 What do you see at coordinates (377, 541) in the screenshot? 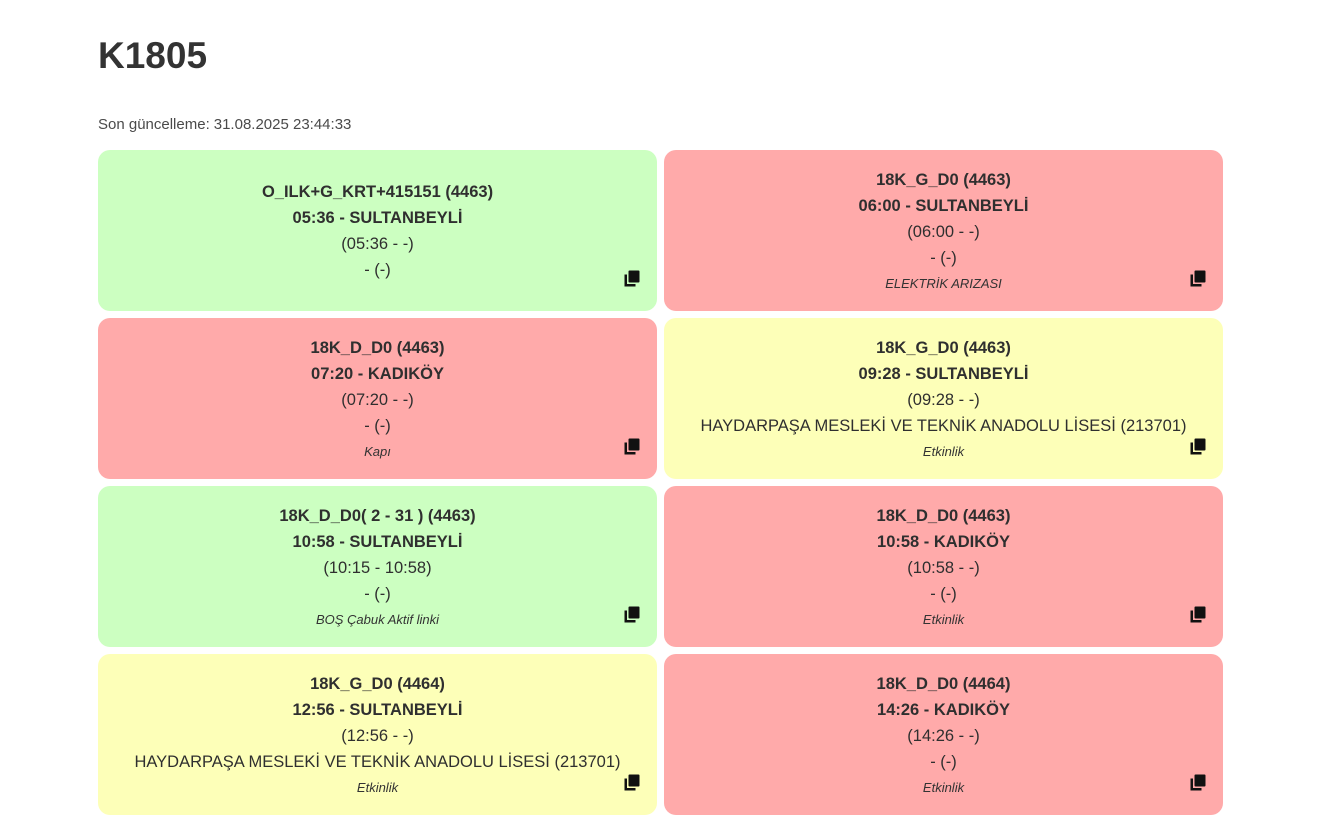
I see `trip-time-destination: 10:58 - SULTANBEYLİ` at bounding box center [377, 541].